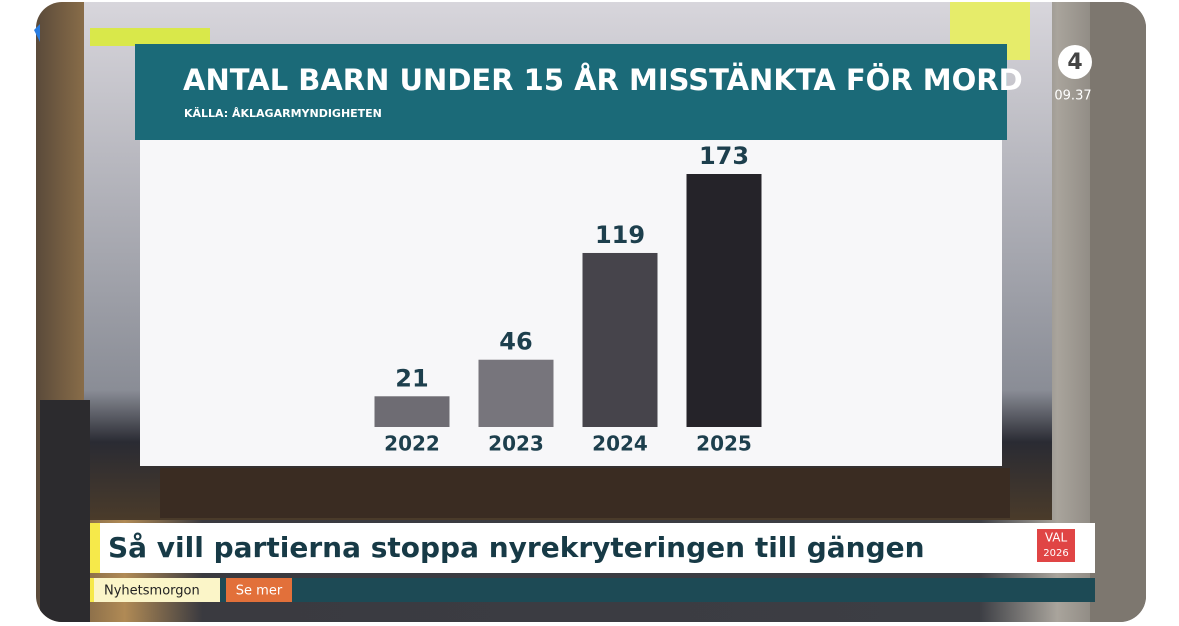  What do you see at coordinates (516, 444) in the screenshot?
I see `x-tick-label: 2023` at bounding box center [516, 444].